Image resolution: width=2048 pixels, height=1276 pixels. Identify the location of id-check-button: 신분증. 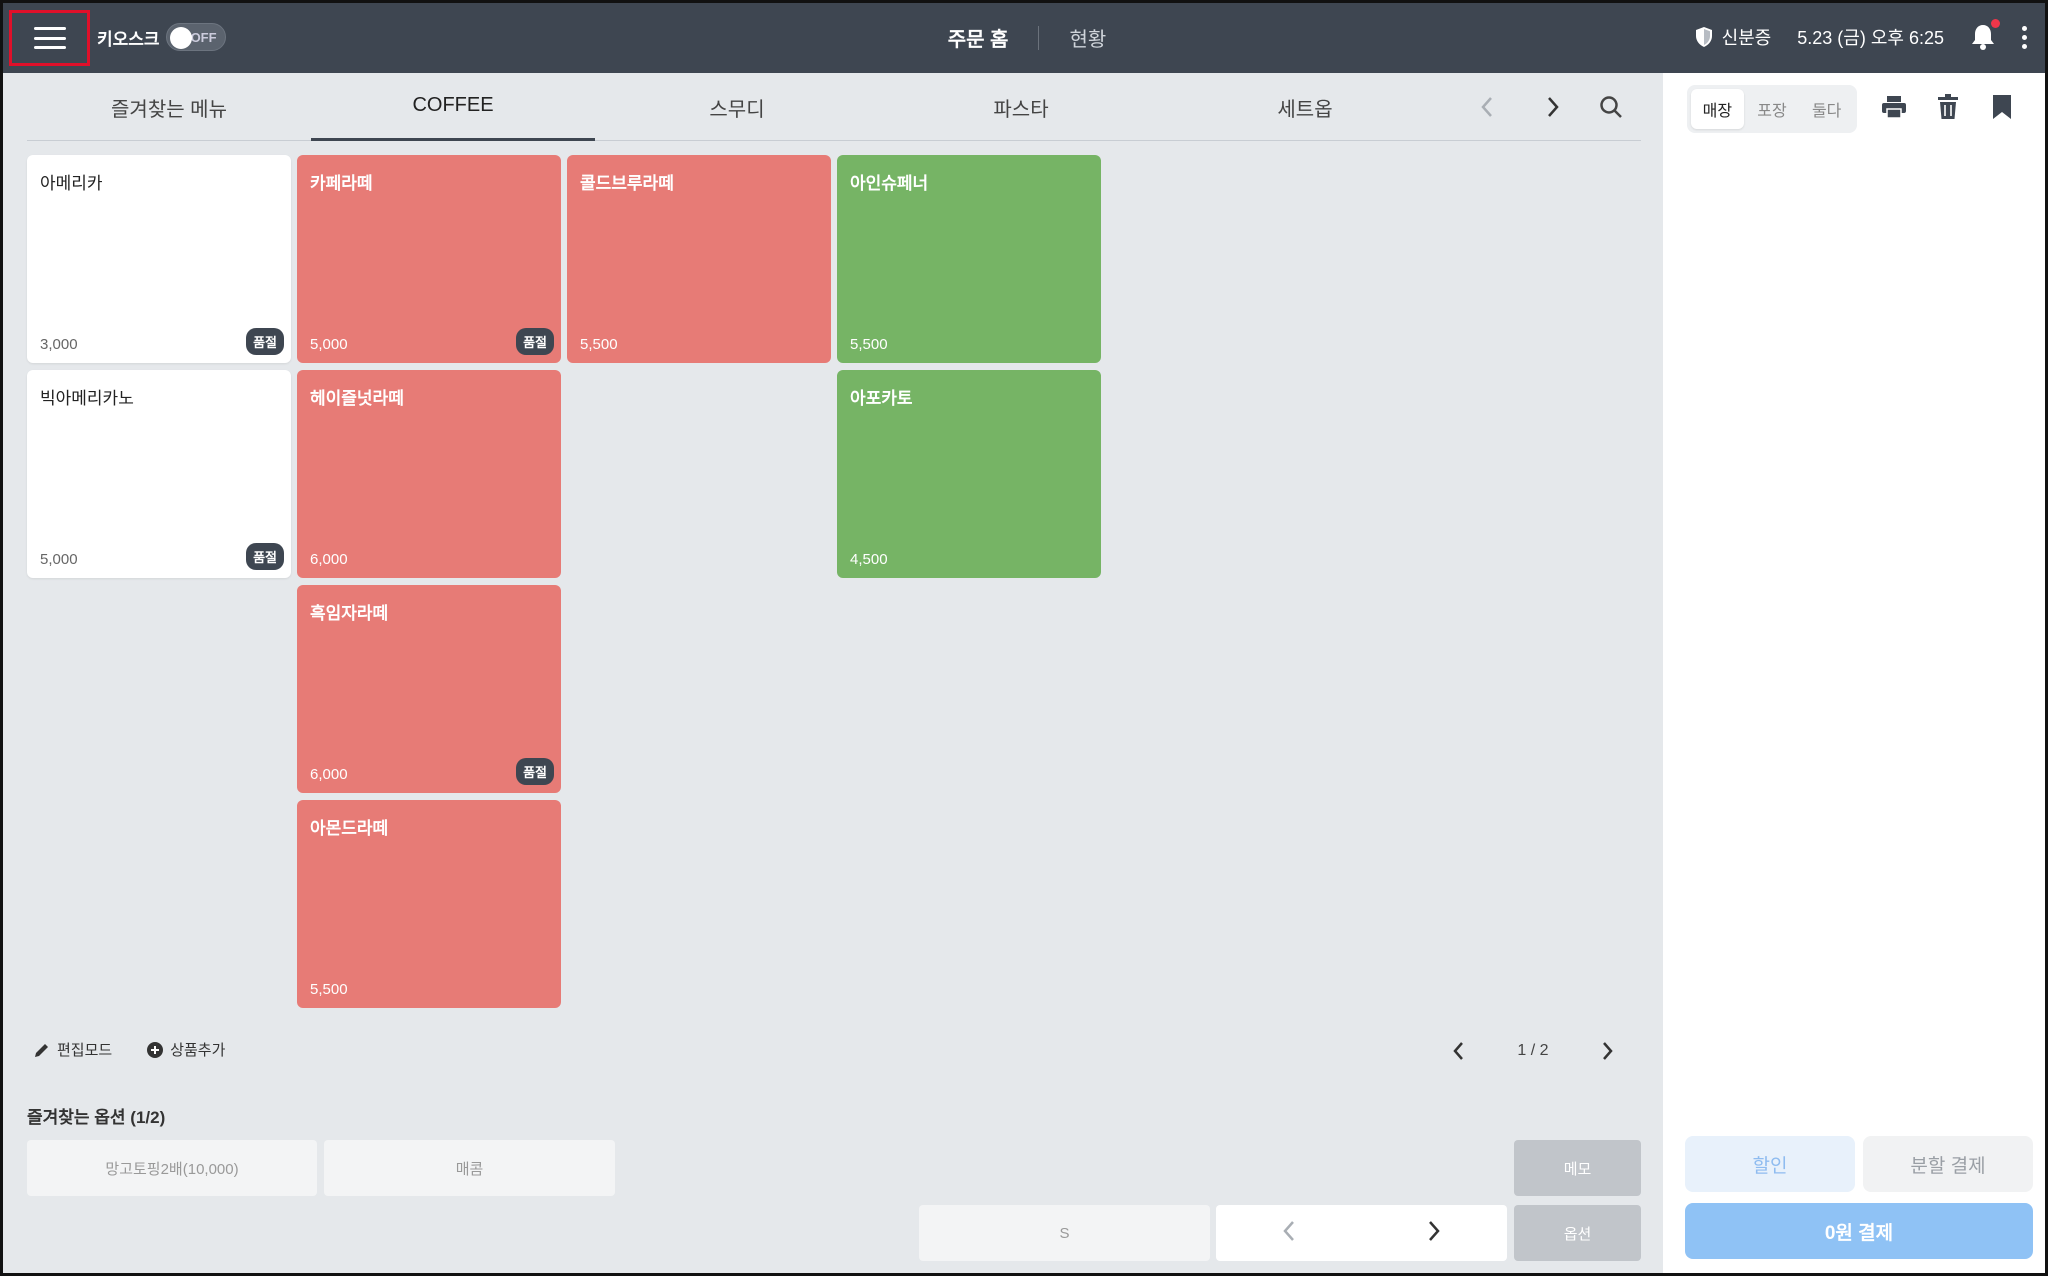
(1733, 37).